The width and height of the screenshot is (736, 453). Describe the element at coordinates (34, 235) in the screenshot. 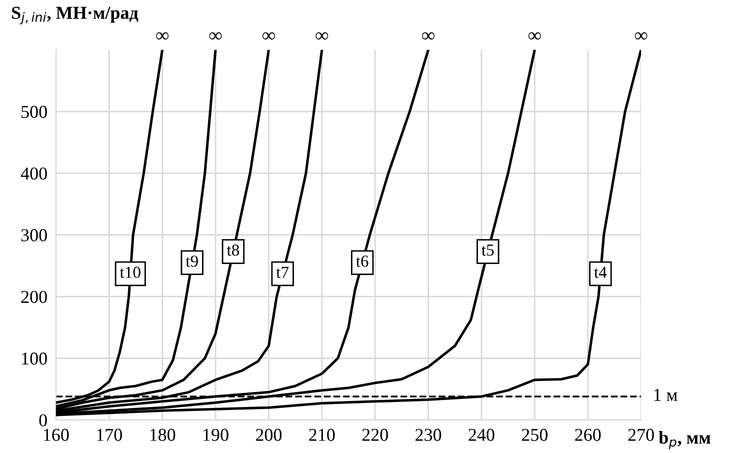

I see `y-tick-label: 300` at that location.